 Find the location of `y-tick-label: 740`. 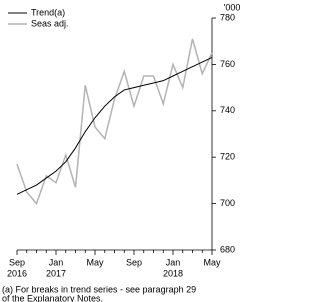

y-tick-label: 740 is located at coordinates (227, 110).